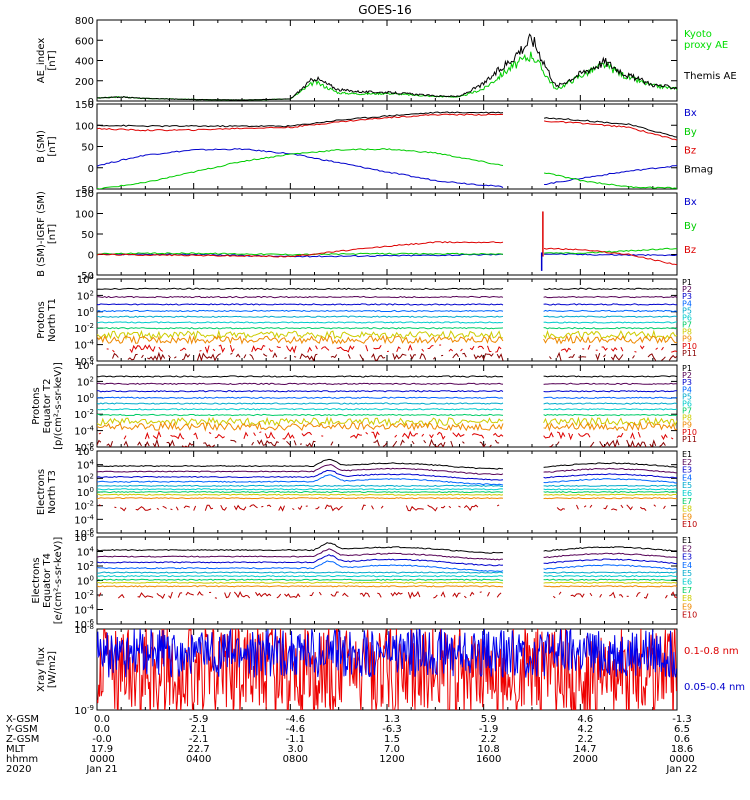 This screenshot has height=800, width=750. I want to click on ephemeris-value: Jan 21, so click(101, 769).